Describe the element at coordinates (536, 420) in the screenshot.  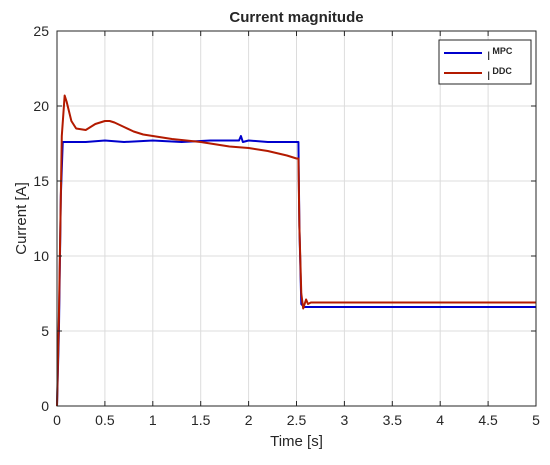
I see `x-tick-label: 5` at that location.